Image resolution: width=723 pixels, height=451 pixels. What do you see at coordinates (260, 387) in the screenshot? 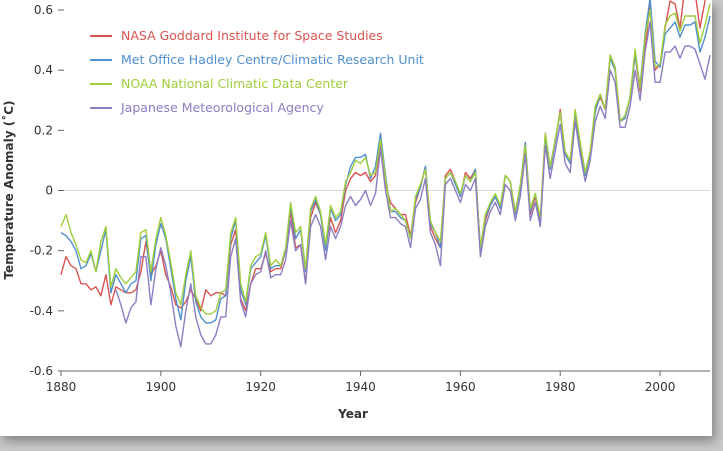
I see `x-tick-label: 1920` at bounding box center [260, 387].